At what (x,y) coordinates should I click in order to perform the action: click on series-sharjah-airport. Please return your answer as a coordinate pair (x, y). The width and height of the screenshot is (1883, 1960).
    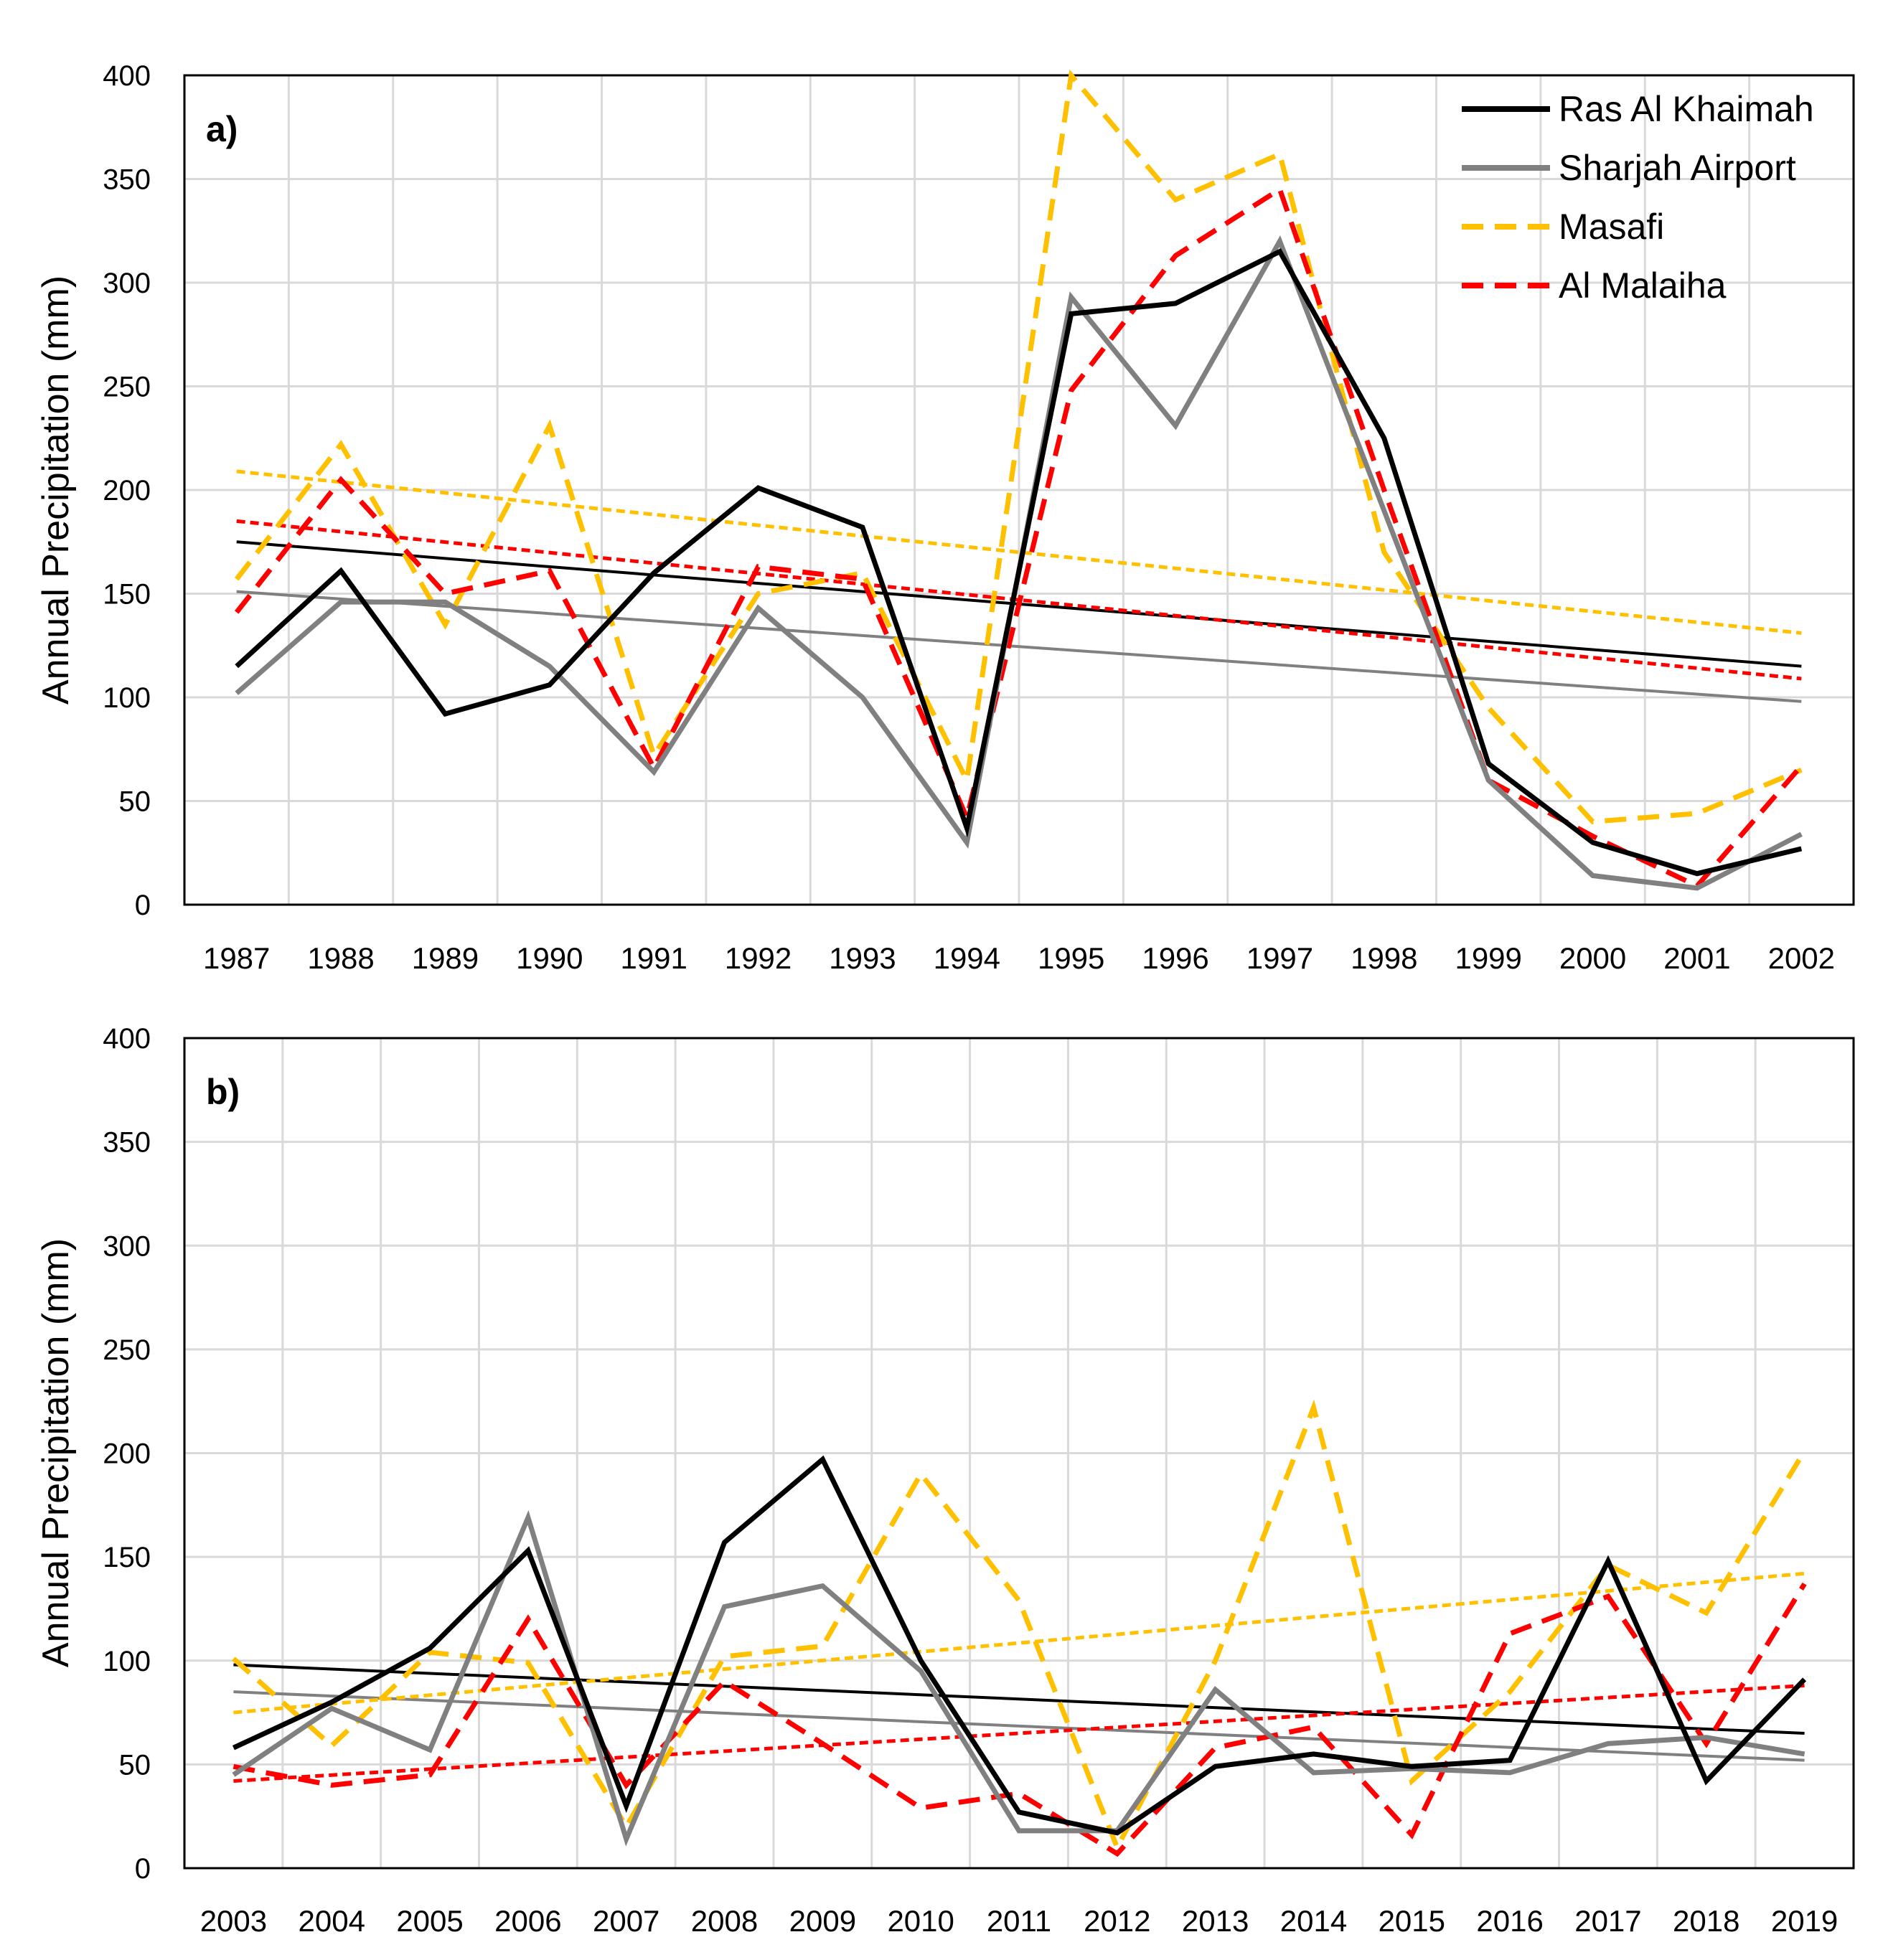
    Looking at the image, I should click on (1019, 1678).